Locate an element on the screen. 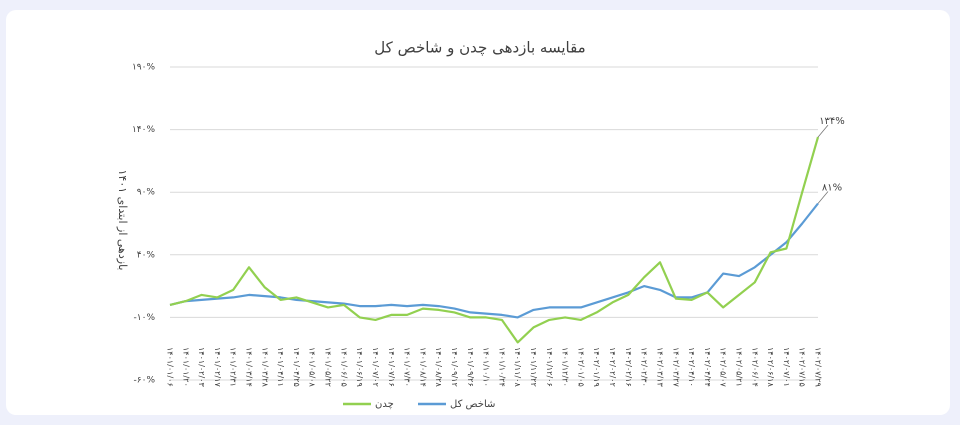 The image size is (960, 425). x-tick-label: ۱۴۰۱/۰۴/۱۱ is located at coordinates (280, 367).